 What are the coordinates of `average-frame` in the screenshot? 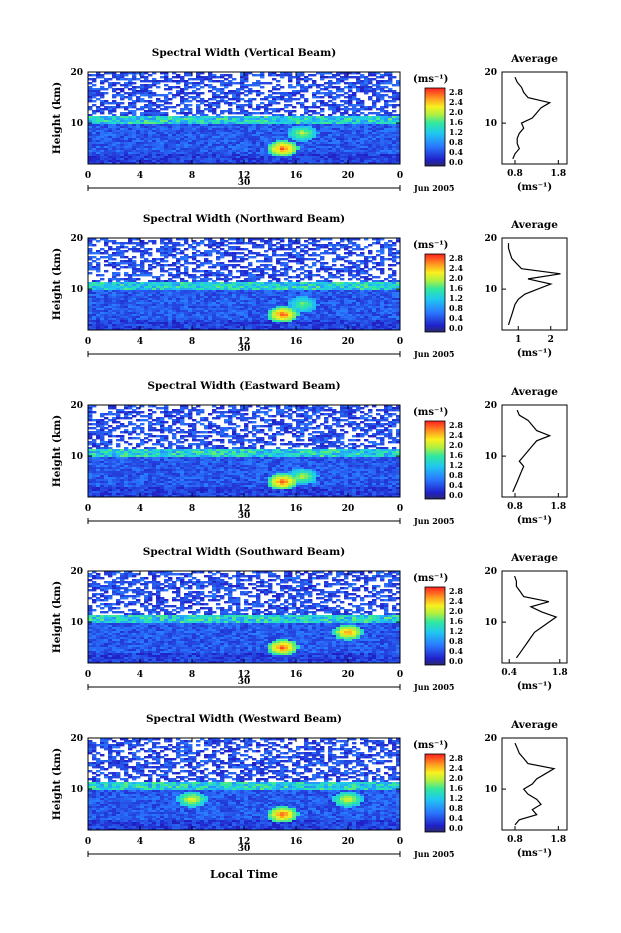 It's located at (534, 118).